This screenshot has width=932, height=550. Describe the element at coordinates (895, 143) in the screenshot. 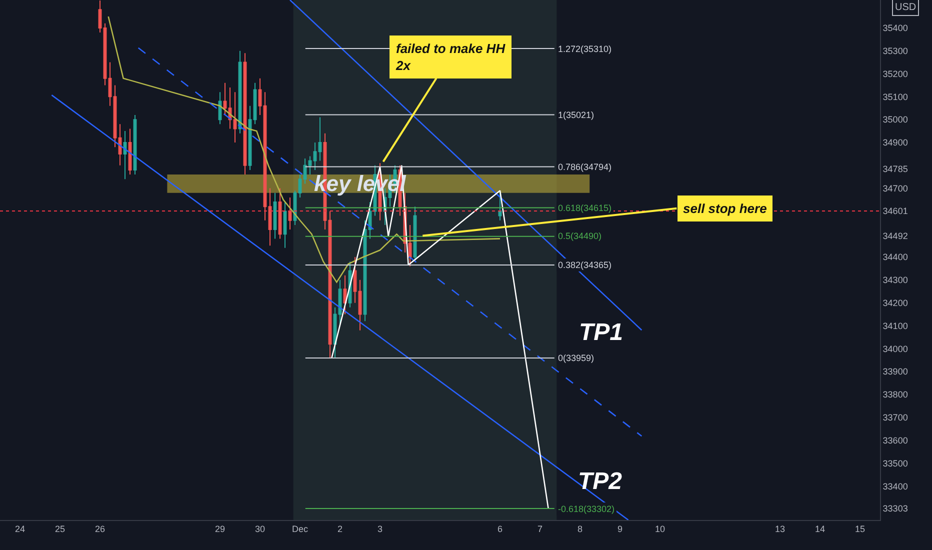

I see `y-tick-label: 34900` at that location.